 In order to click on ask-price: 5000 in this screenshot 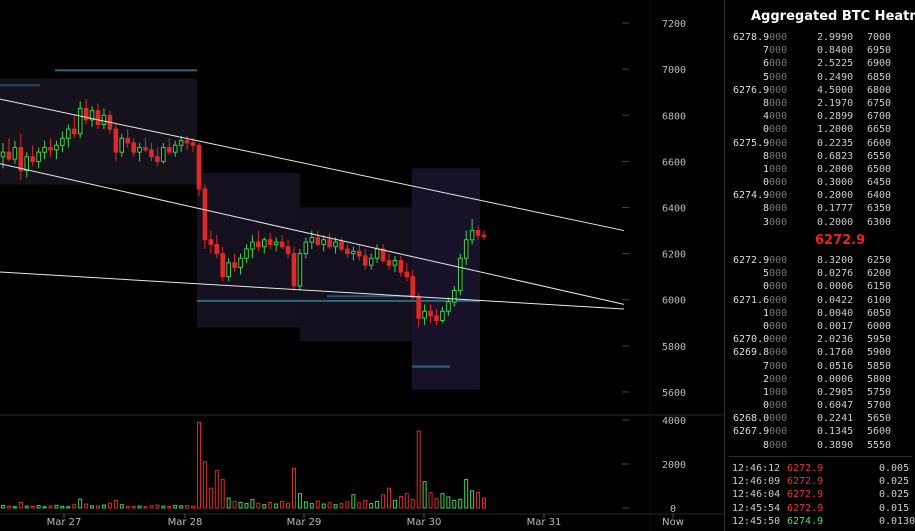, I will do `click(775, 77)`.